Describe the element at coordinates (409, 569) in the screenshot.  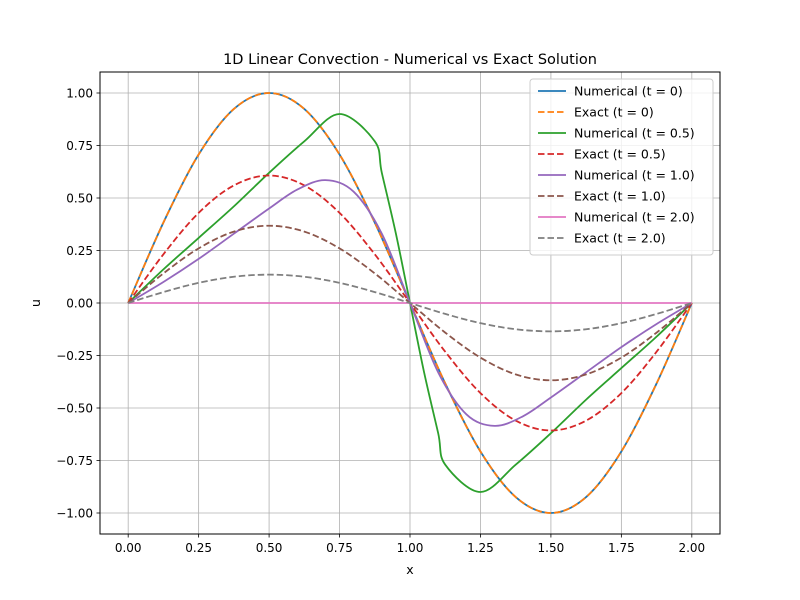
I see `x-axis-label: x` at that location.